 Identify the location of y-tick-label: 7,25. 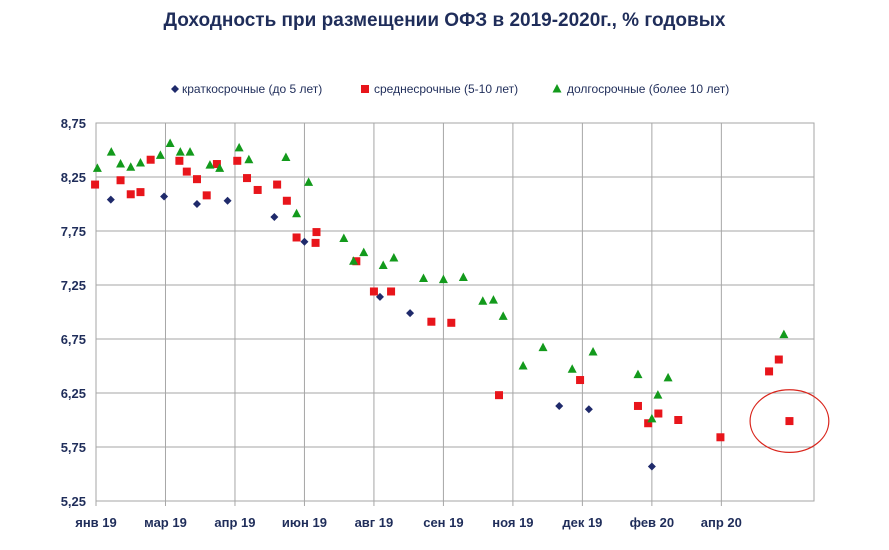
(73, 285).